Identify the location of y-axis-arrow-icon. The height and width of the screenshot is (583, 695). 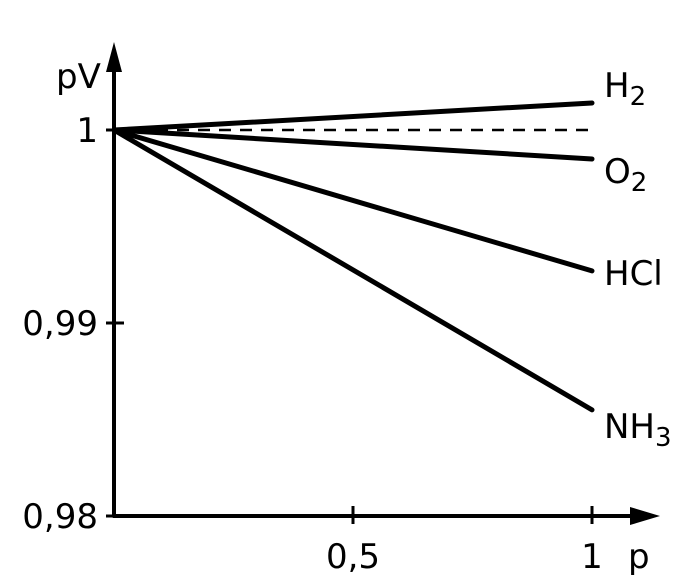
(114, 57).